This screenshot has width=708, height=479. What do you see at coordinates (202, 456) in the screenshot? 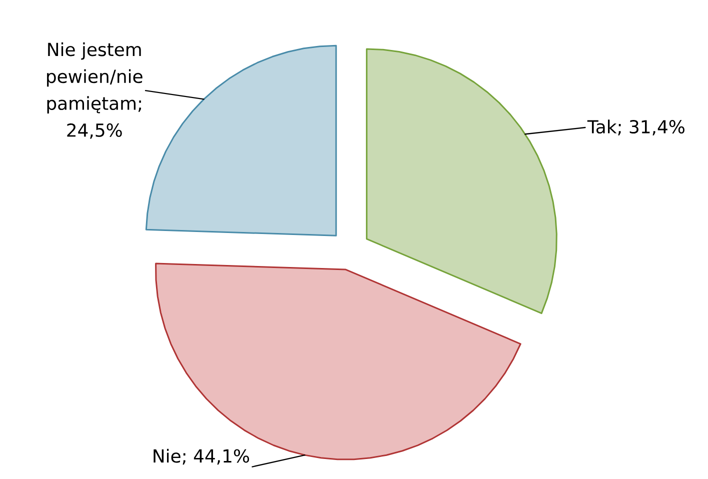
I see `slice-label: Nie; 44,1%` at bounding box center [202, 456].